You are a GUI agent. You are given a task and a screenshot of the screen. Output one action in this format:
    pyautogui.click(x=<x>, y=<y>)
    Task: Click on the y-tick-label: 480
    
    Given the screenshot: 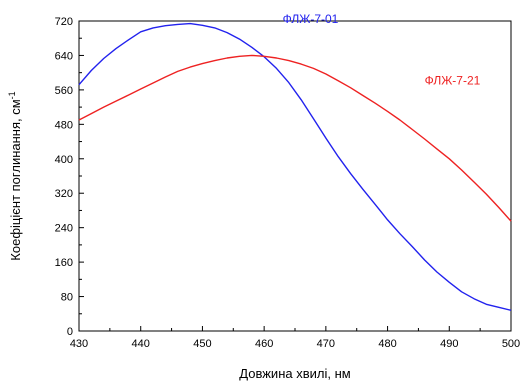 What is the action you would take?
    pyautogui.click(x=64, y=125)
    